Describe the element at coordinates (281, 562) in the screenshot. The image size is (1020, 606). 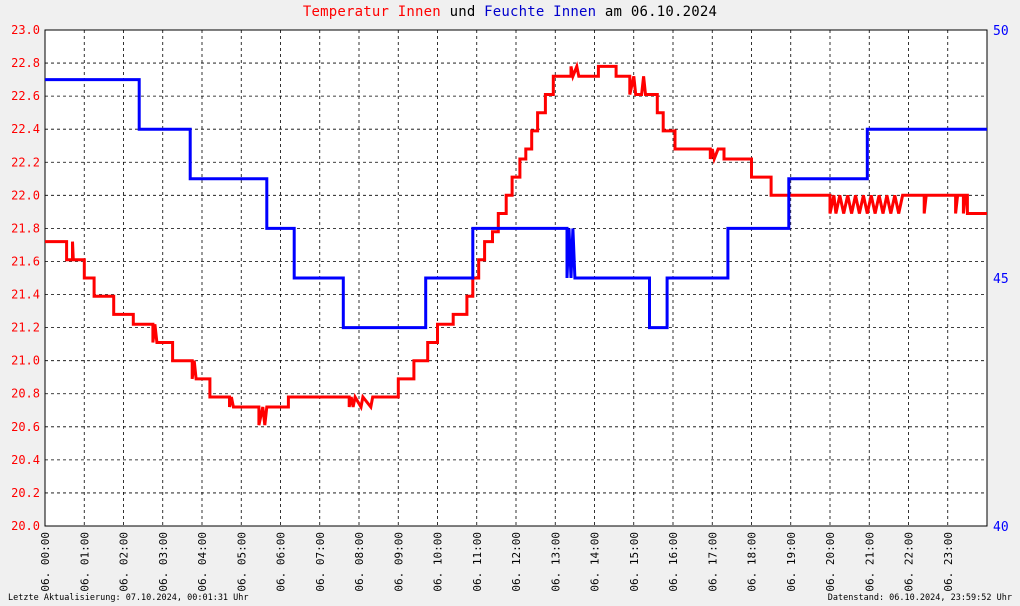
I see `x-tick-label: 06. 06:00` at that location.